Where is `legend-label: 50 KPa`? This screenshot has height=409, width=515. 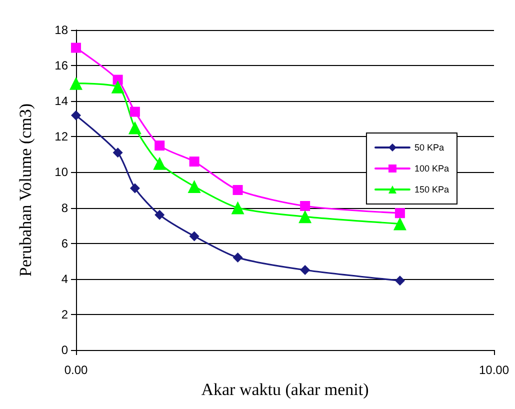
legend-label: 50 KPa is located at coordinates (429, 147).